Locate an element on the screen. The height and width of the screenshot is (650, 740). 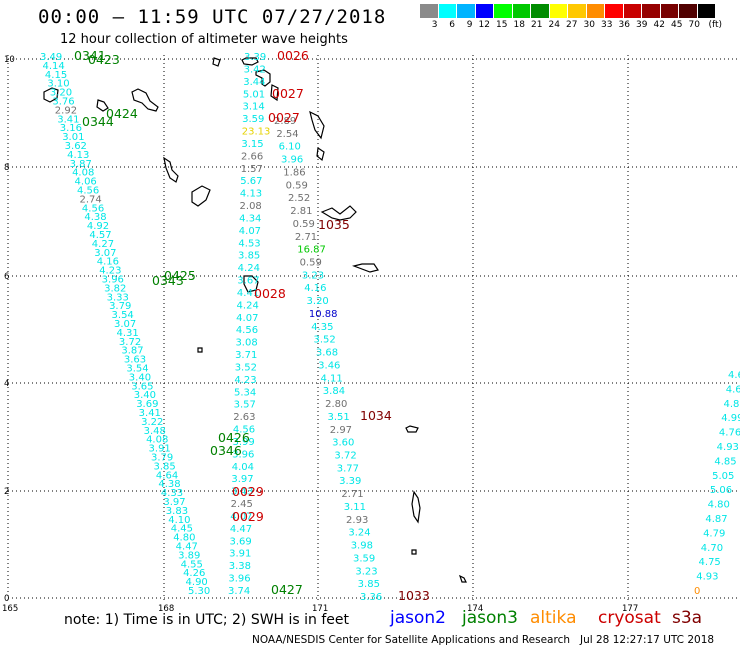
swh-value: 2.80 is located at coordinates (336, 404).